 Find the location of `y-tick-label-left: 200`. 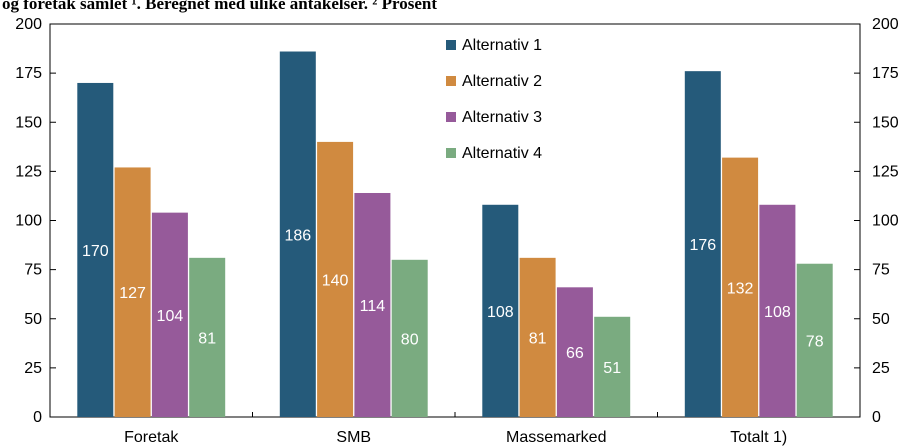

y-tick-label-left: 200 is located at coordinates (28, 24).